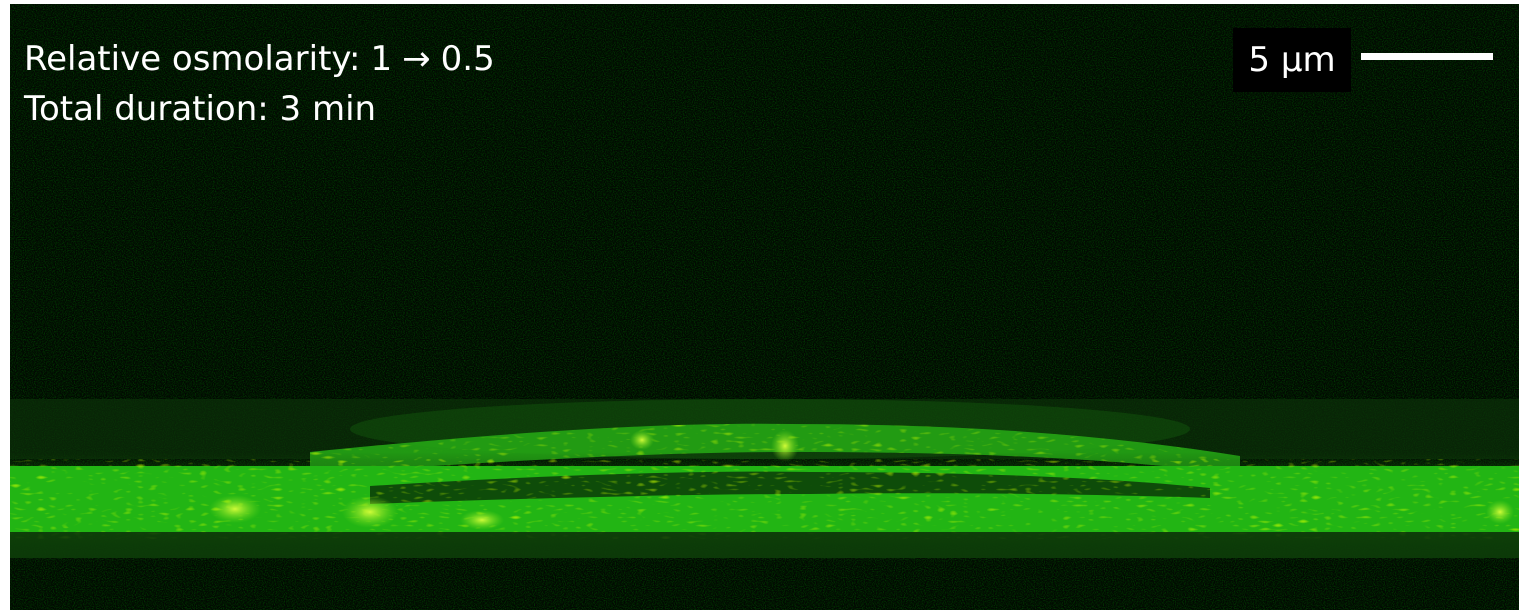 The image size is (1519, 610). Describe the element at coordinates (467, 59) in the screenshot. I see `osmolarity-to-value: 0.5` at that location.